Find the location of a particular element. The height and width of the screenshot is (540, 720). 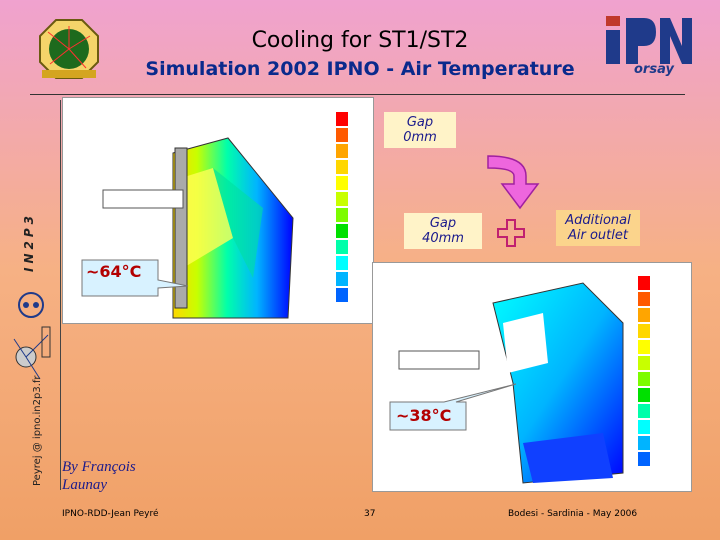

temp-hot-bubble: ~64°C is located at coordinates (138, 281).